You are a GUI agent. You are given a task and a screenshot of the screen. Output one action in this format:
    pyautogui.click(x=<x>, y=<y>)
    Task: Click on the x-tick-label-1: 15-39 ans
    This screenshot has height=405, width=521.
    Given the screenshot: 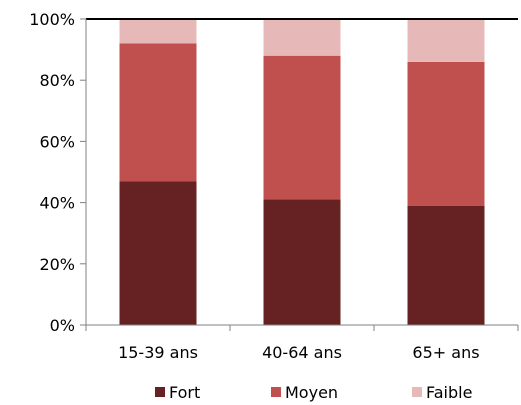 What is the action you would take?
    pyautogui.click(x=158, y=352)
    